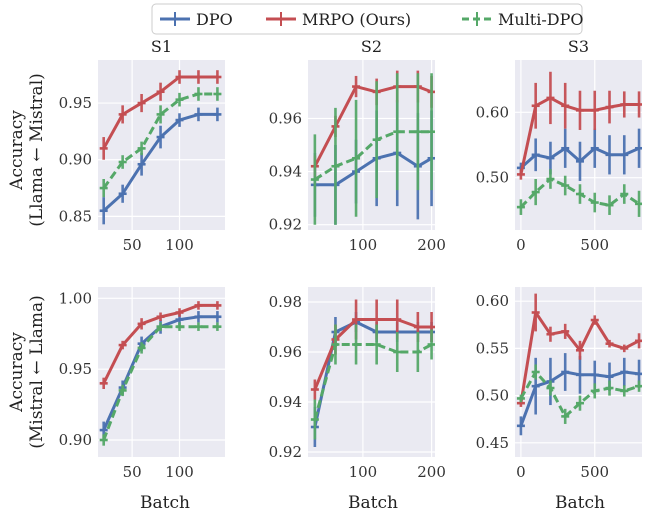 This screenshot has width=664, height=519. What do you see at coordinates (37, 150) in the screenshot?
I see `row-label-top-line2: (Llama ← Mistral)` at bounding box center [37, 150].